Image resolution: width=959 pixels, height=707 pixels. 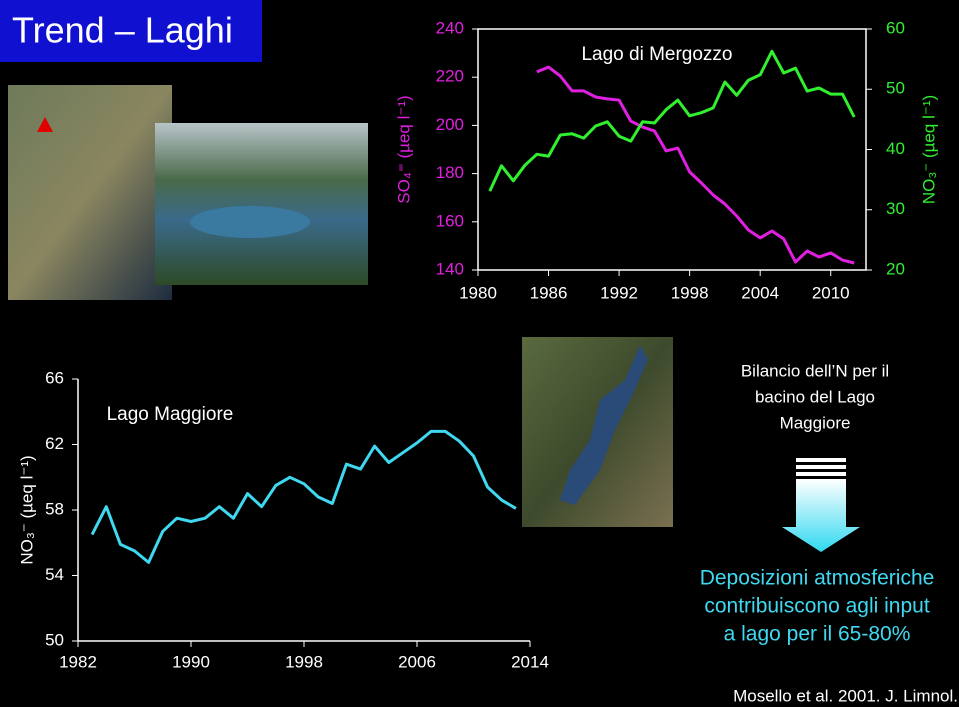 What do you see at coordinates (530, 661) in the screenshot?
I see `x-tick-label: 2014` at bounding box center [530, 661].